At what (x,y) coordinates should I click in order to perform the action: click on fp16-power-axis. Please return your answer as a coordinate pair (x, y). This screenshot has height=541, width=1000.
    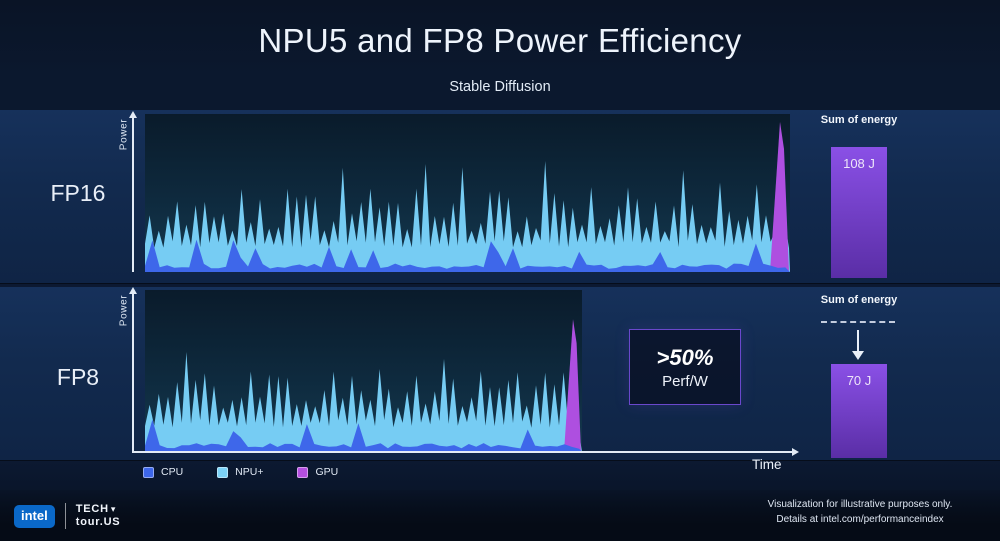
    Looking at the image, I should click on (133, 191).